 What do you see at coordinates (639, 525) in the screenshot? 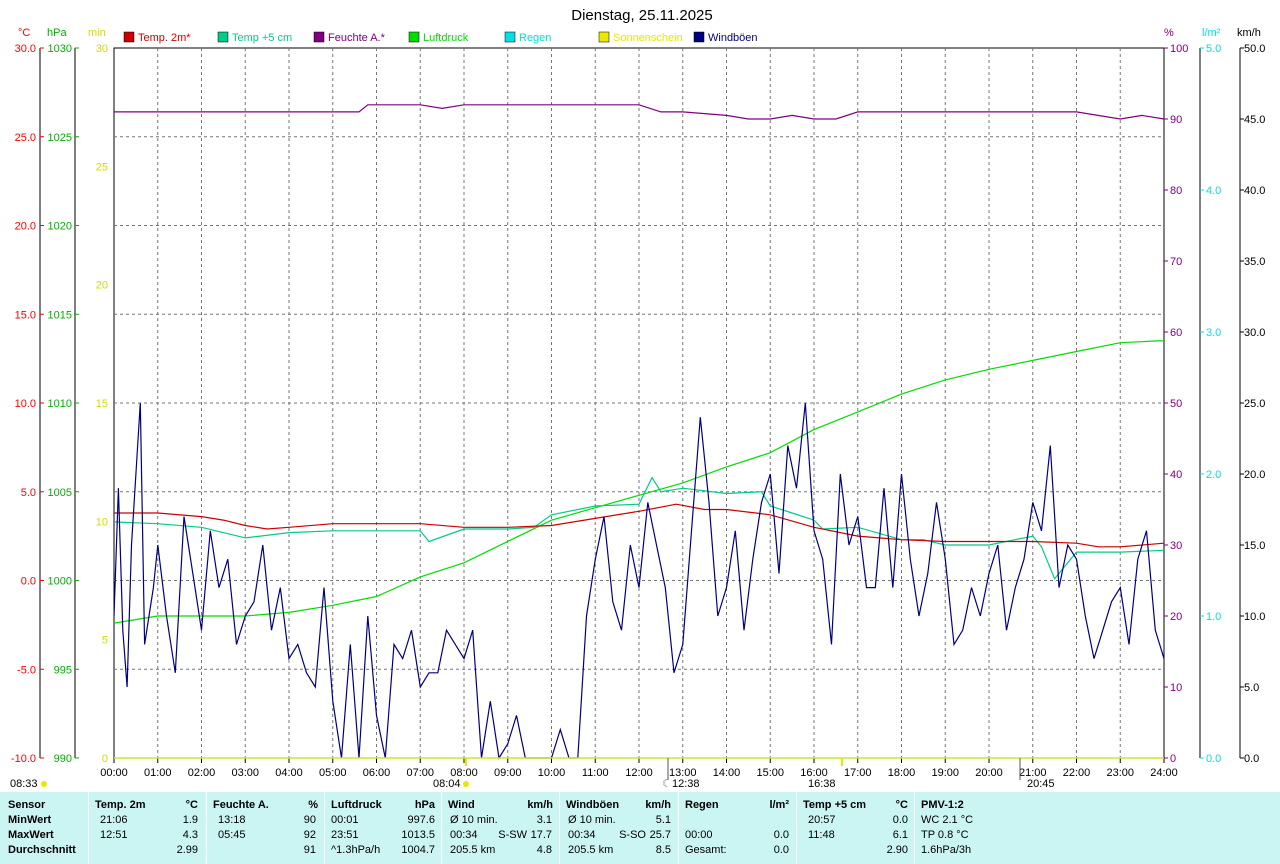
I see `series-line-temp-2m-` at bounding box center [639, 525].